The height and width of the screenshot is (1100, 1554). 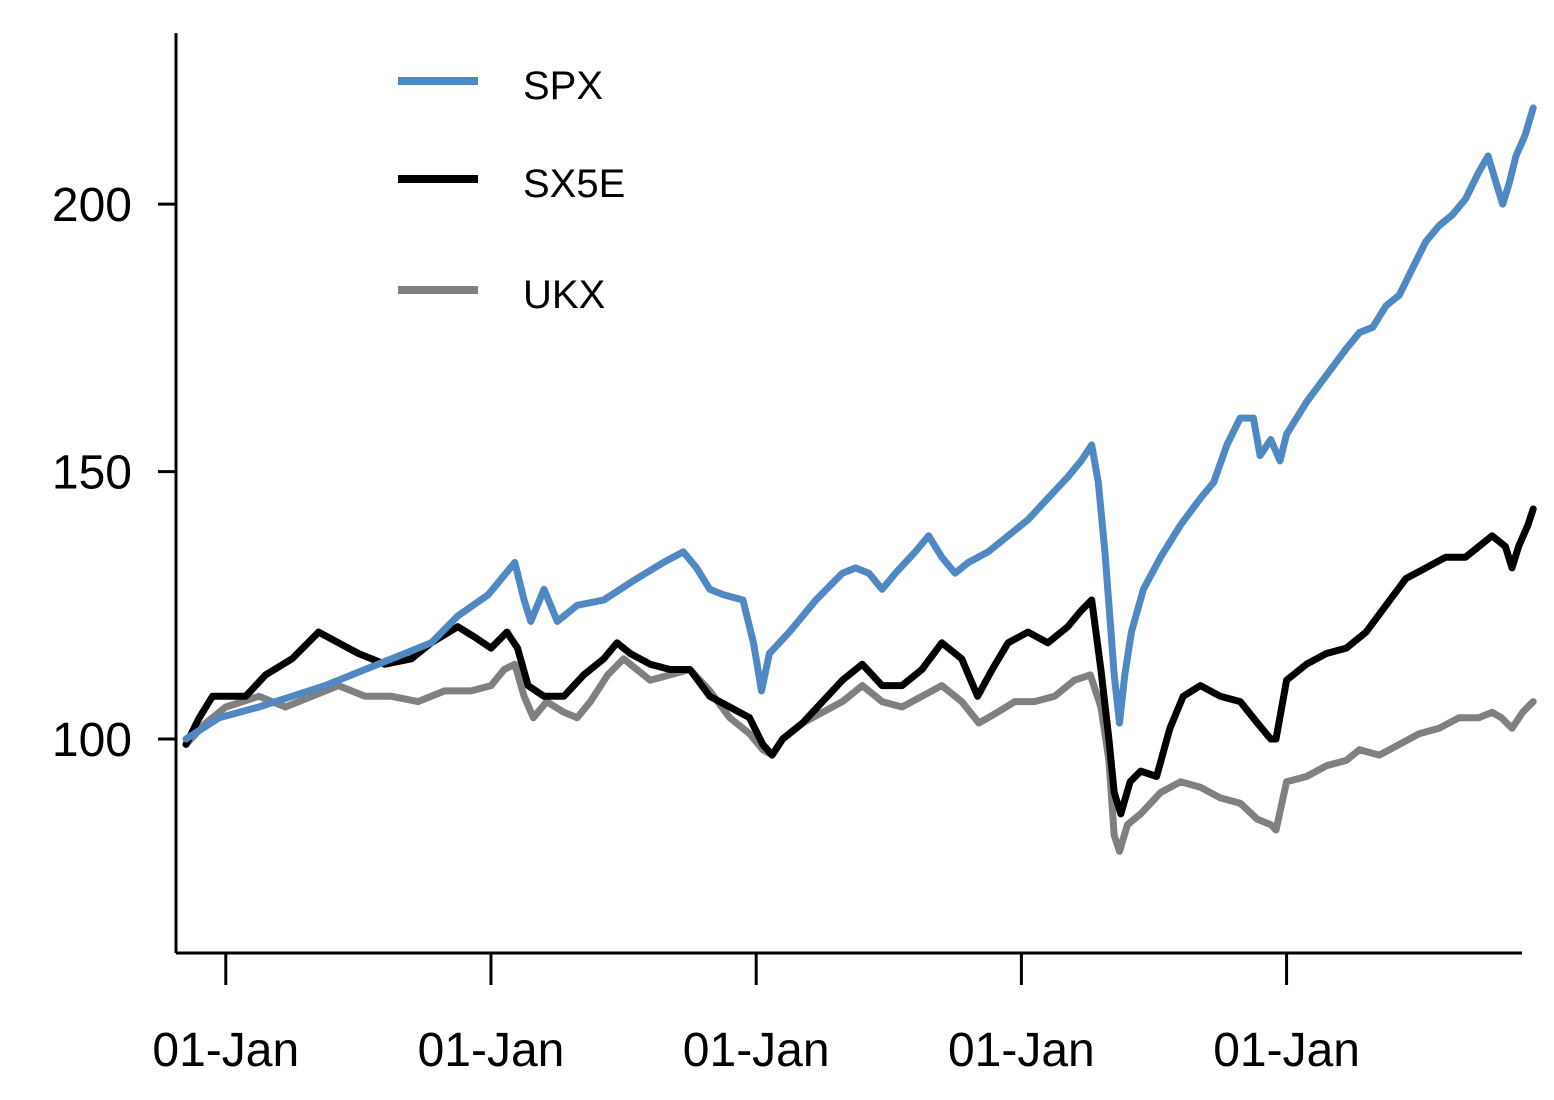 I want to click on y-tick-label: 200, so click(x=92, y=205).